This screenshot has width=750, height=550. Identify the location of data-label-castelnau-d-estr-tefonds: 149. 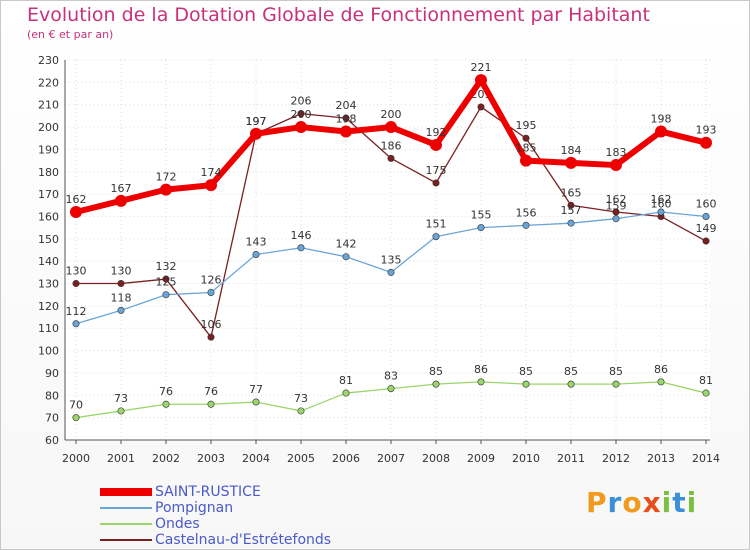
(706, 228).